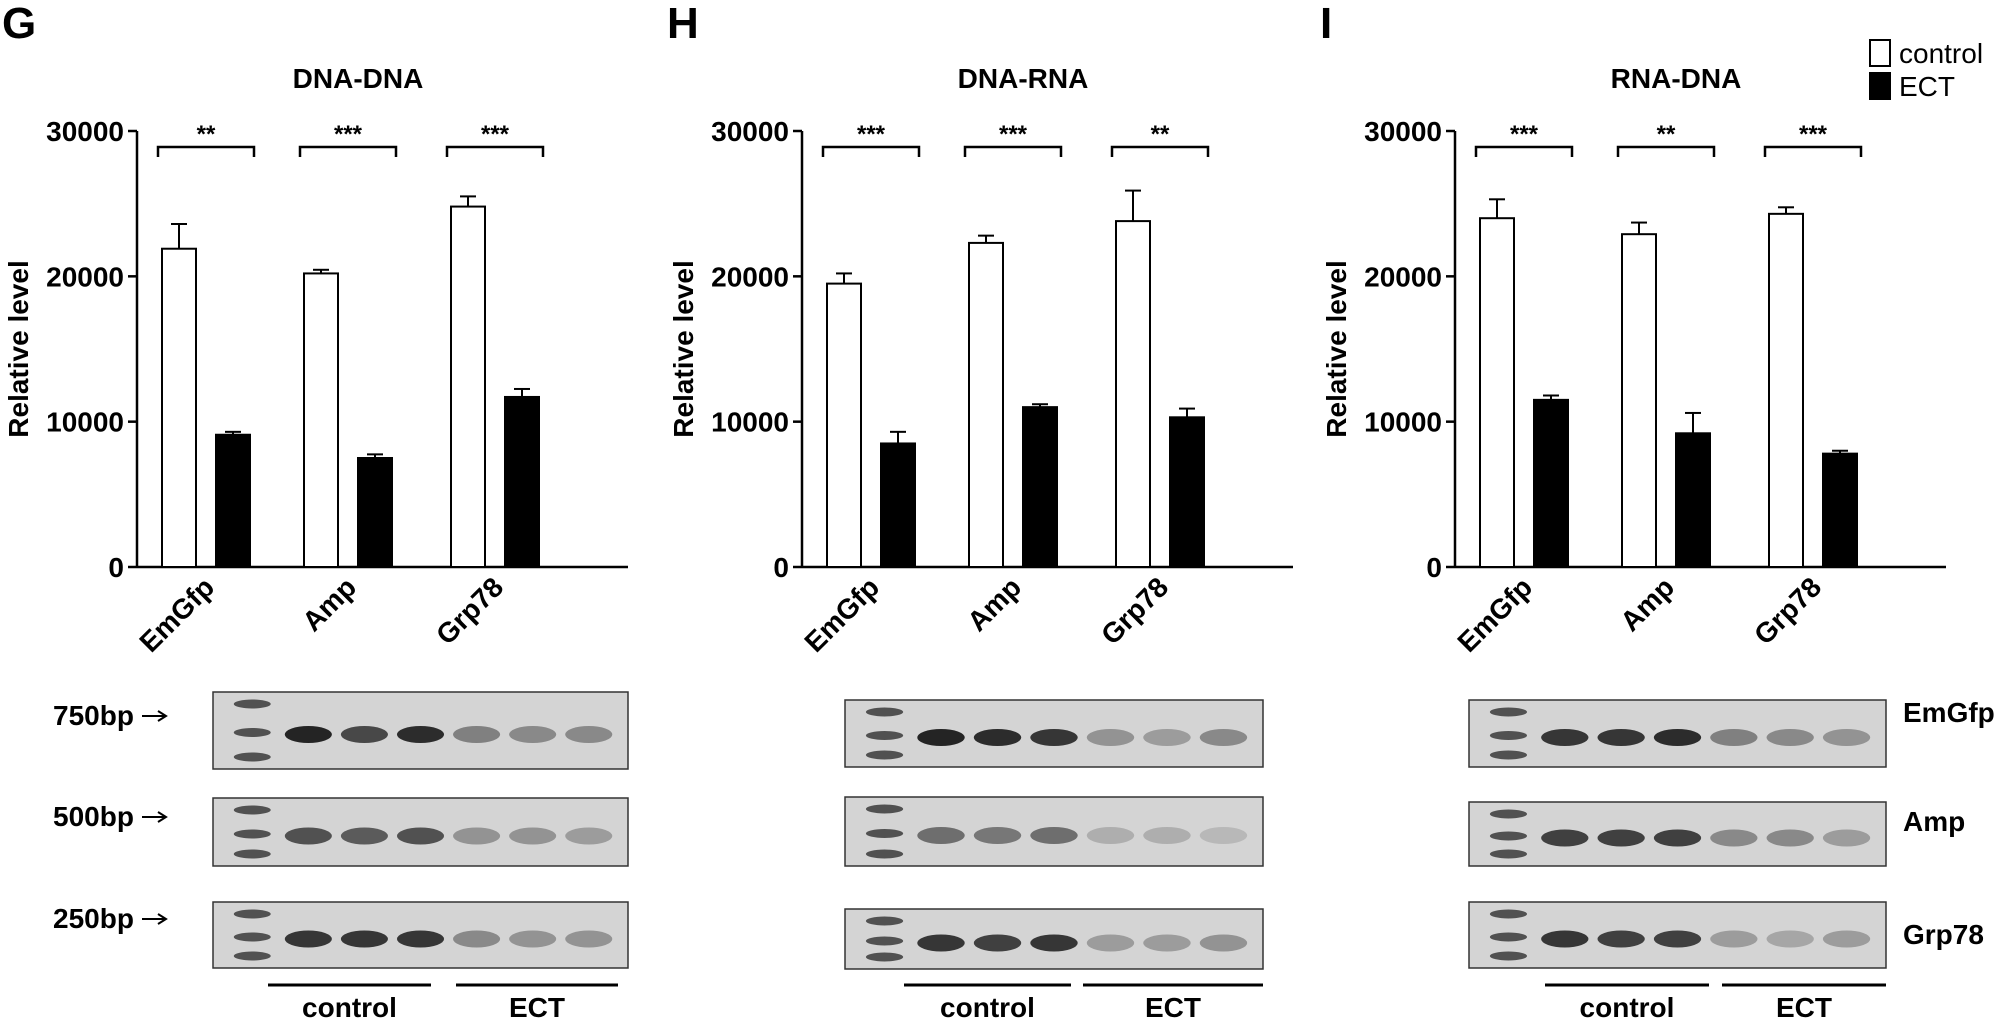 Image resolution: width=2007 pixels, height=1024 pixels. I want to click on x-tick-label: Amp, so click(329, 604).